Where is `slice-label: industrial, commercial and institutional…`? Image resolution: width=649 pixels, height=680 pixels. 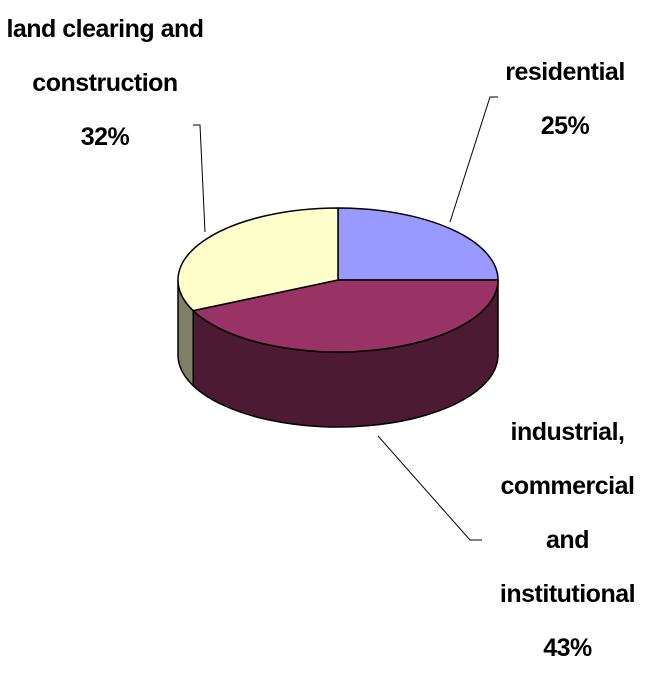 slice-label: industrial, commercial and institutional… is located at coordinates (564, 540).